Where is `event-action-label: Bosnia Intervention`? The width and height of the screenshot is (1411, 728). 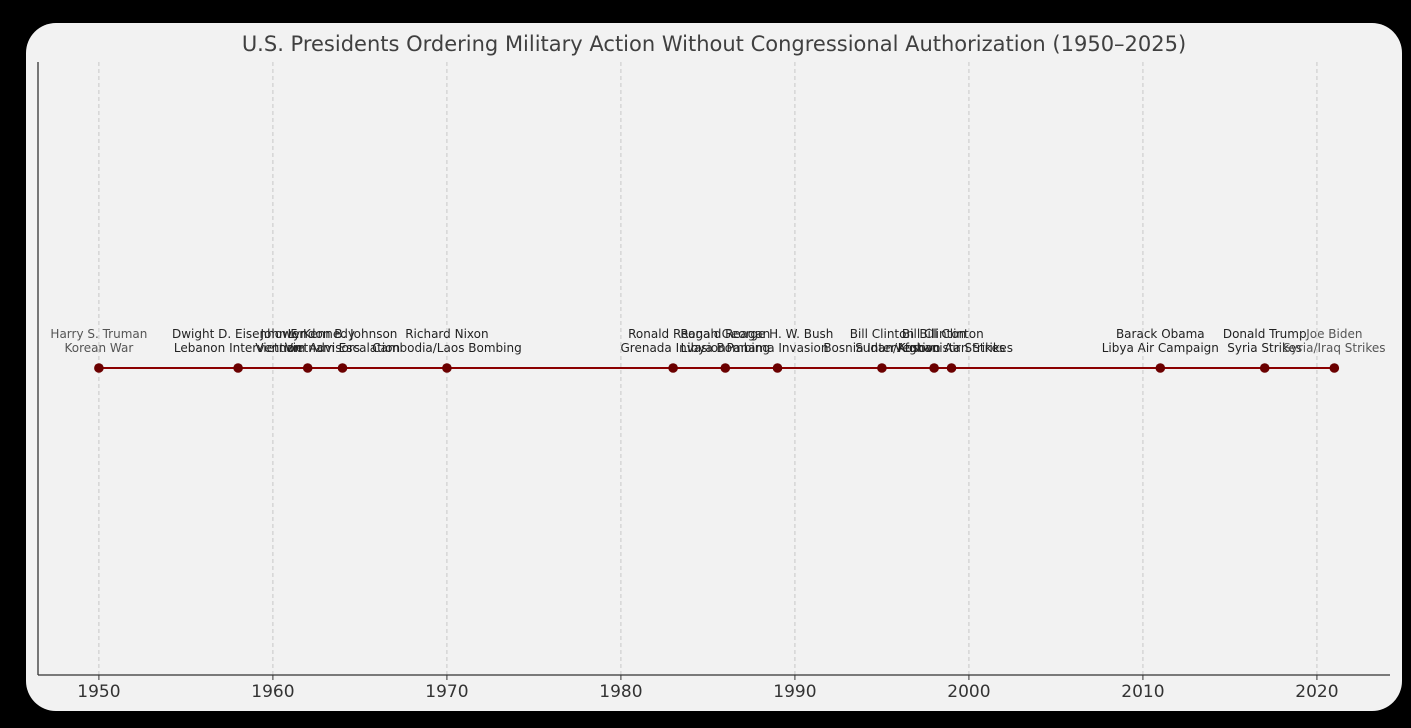 event-action-label: Bosnia Intervention is located at coordinates (881, 348).